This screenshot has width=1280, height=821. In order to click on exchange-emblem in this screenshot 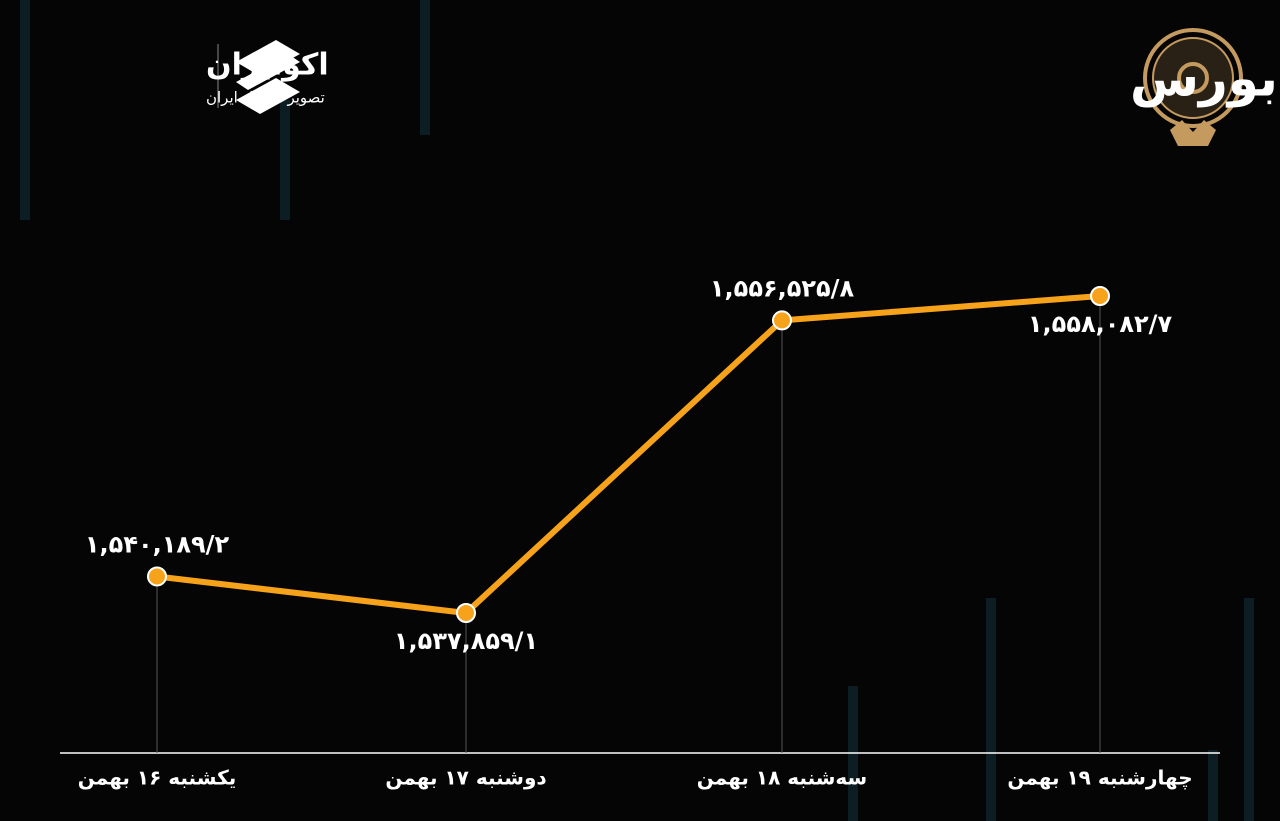, I will do `click(1193, 87)`.